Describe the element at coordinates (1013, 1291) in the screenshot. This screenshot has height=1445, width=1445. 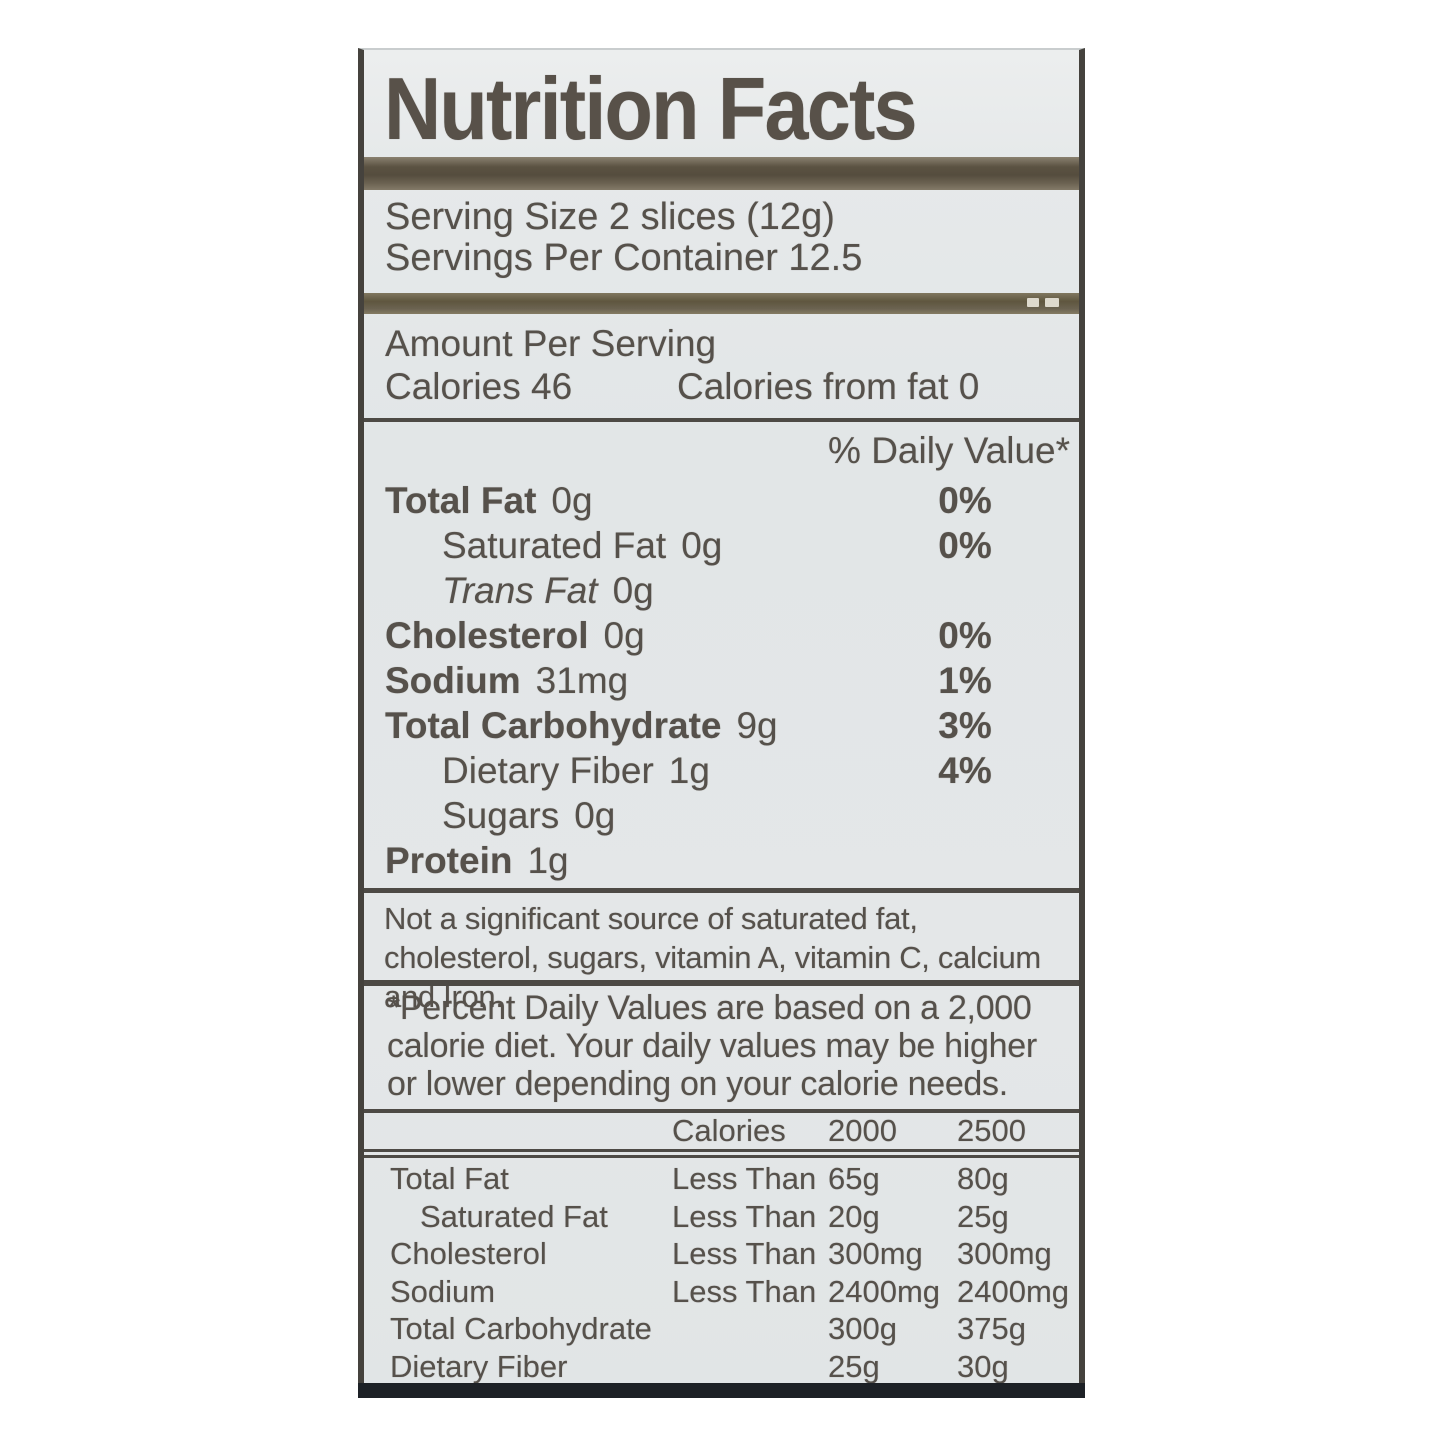
I see `row-value-2500: 2400mg` at that location.